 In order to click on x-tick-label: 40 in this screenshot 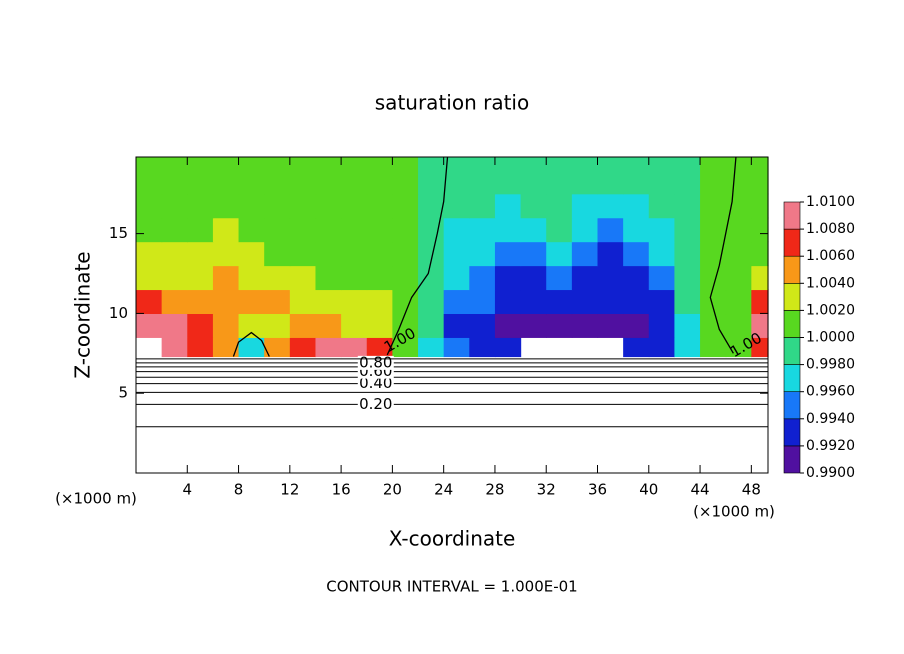, I will do `click(648, 490)`.